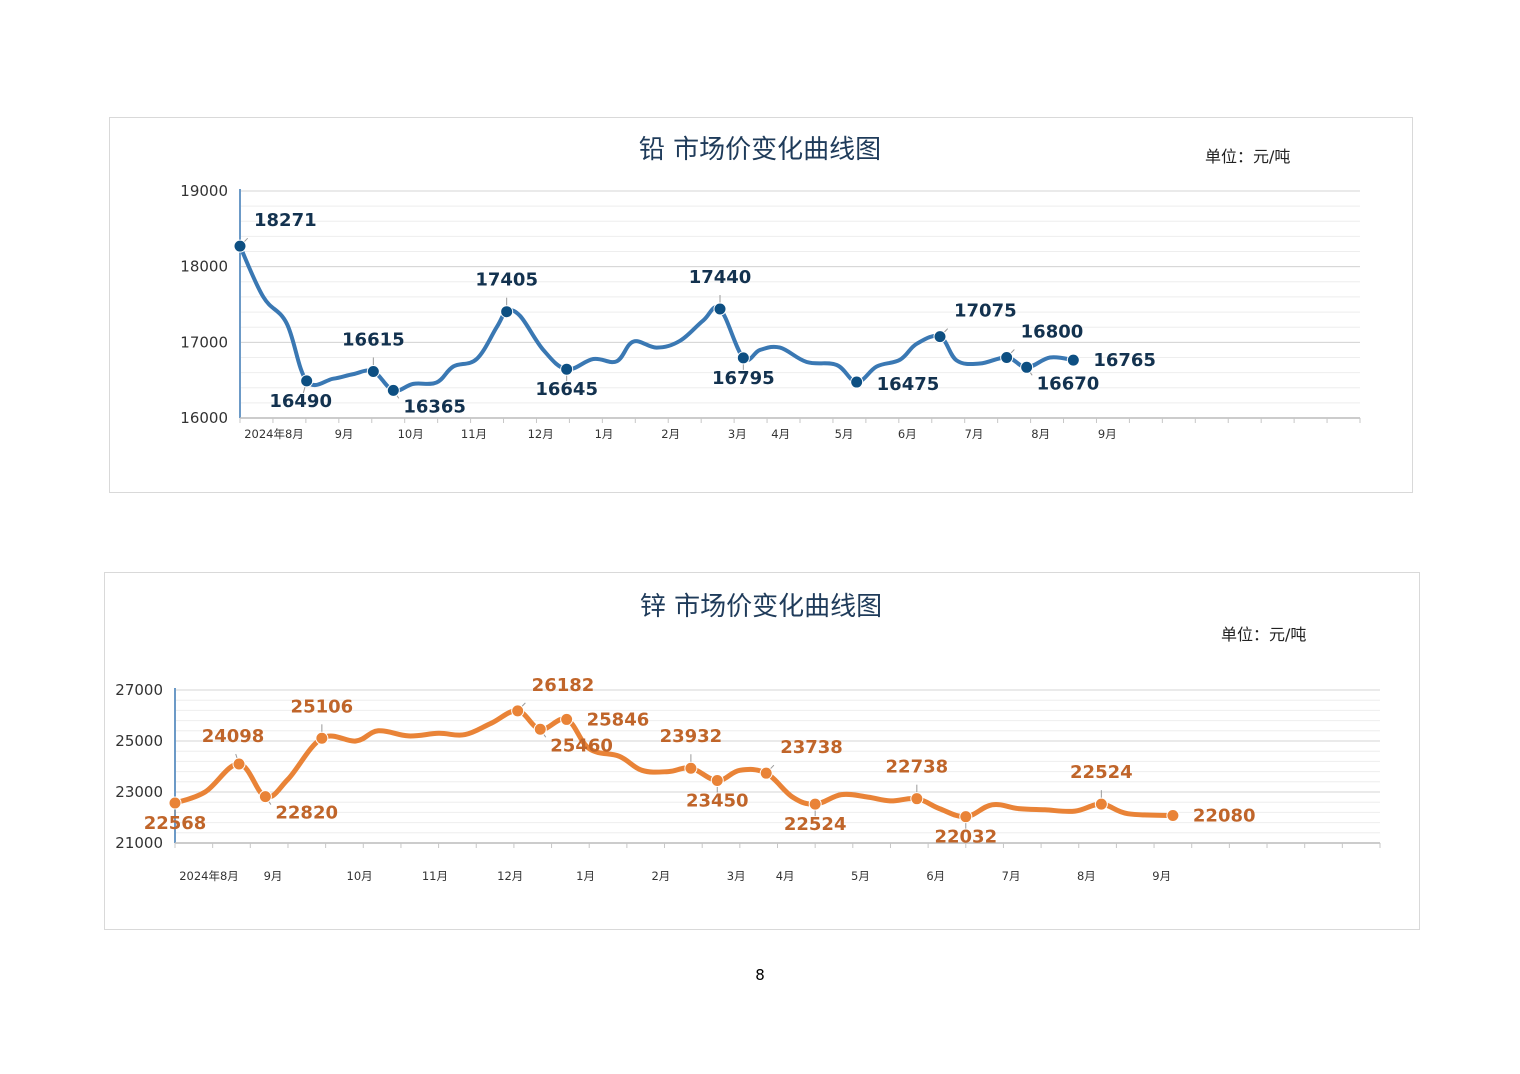 The height and width of the screenshot is (1074, 1520). Describe the element at coordinates (618, 719) in the screenshot. I see `zinc-data-label: 25846` at that location.